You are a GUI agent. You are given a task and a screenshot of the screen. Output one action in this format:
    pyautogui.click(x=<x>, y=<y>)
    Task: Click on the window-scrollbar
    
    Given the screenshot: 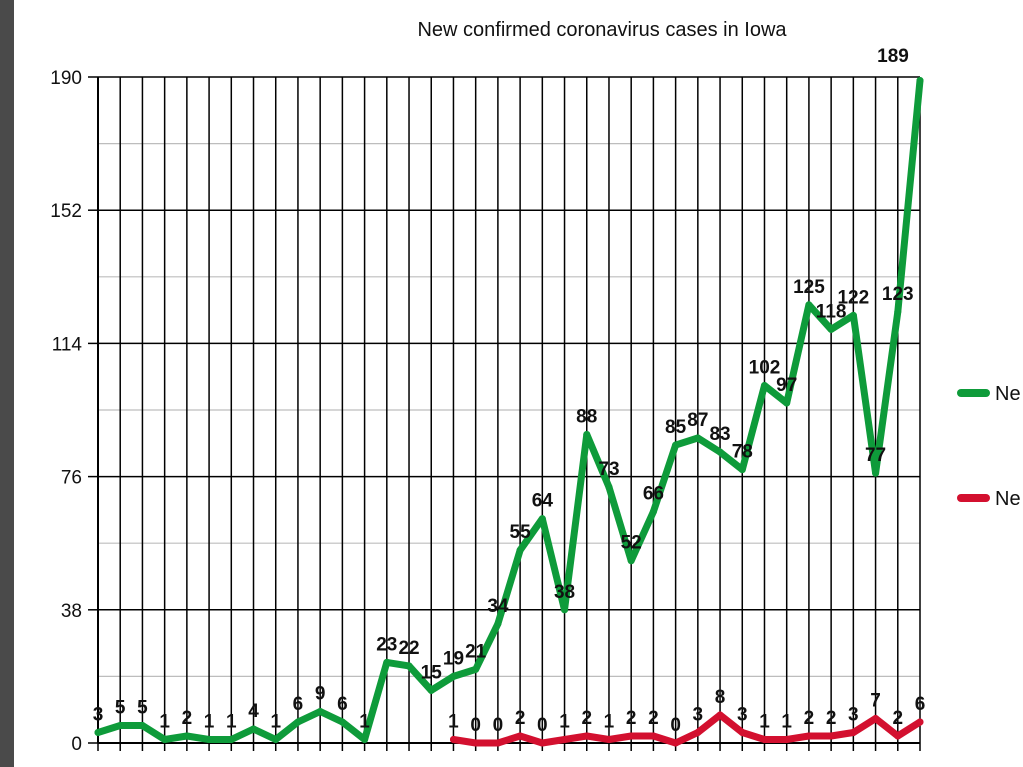 What is the action you would take?
    pyautogui.click(x=7, y=383)
    